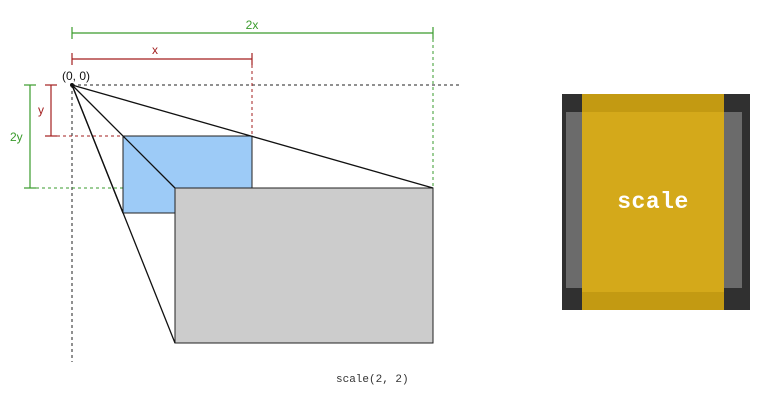 This screenshot has width=782, height=406. Describe the element at coordinates (72, 85) in the screenshot. I see `origin-point` at that location.